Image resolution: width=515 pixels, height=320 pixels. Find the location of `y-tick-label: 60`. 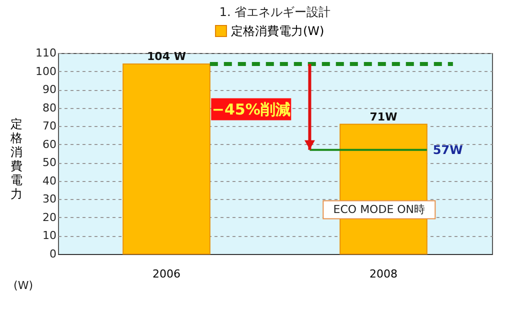

y-tick-label: 60 is located at coordinates (49, 144).